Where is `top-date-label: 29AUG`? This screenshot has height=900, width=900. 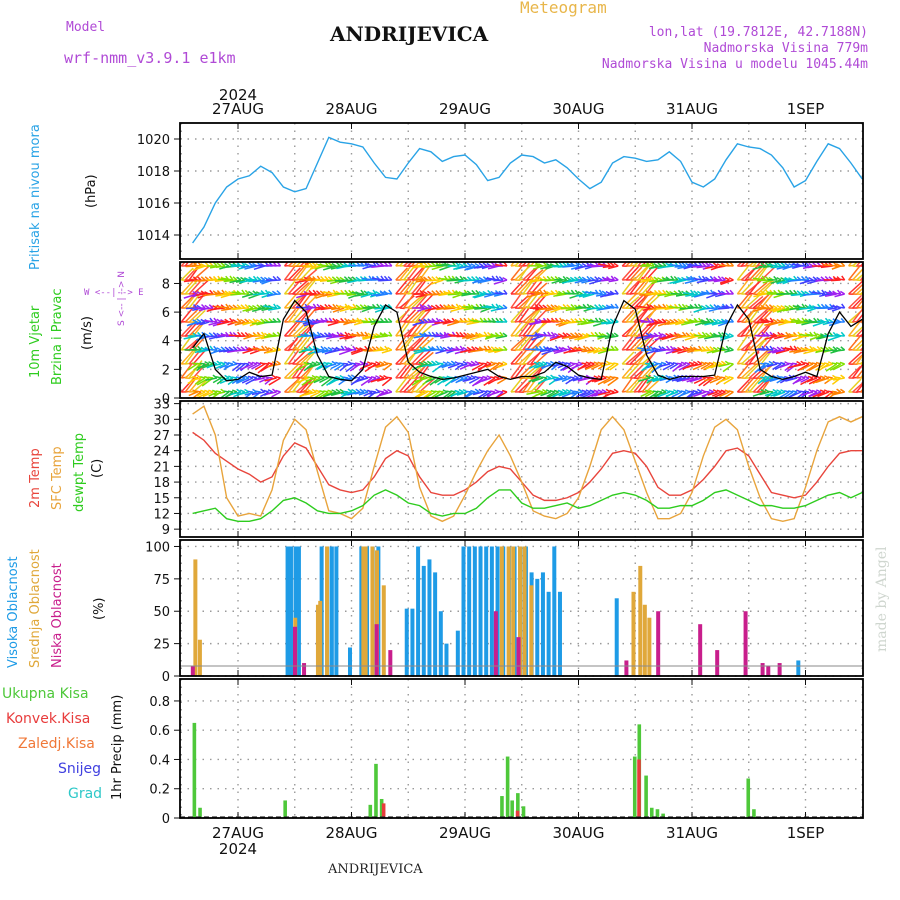 top-date-label: 29AUG is located at coordinates (465, 109).